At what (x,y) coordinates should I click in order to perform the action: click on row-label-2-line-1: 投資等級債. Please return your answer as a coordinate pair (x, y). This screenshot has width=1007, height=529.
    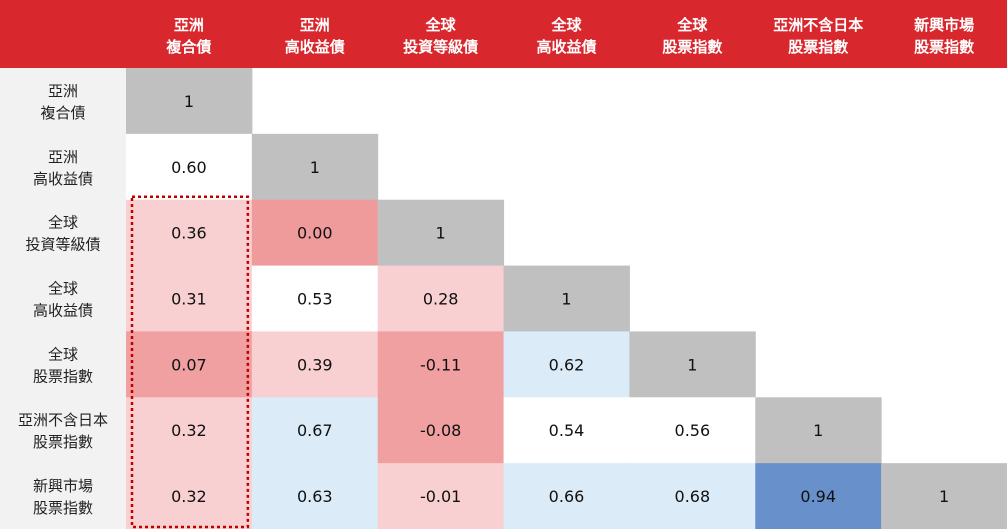
    Looking at the image, I should click on (62, 245).